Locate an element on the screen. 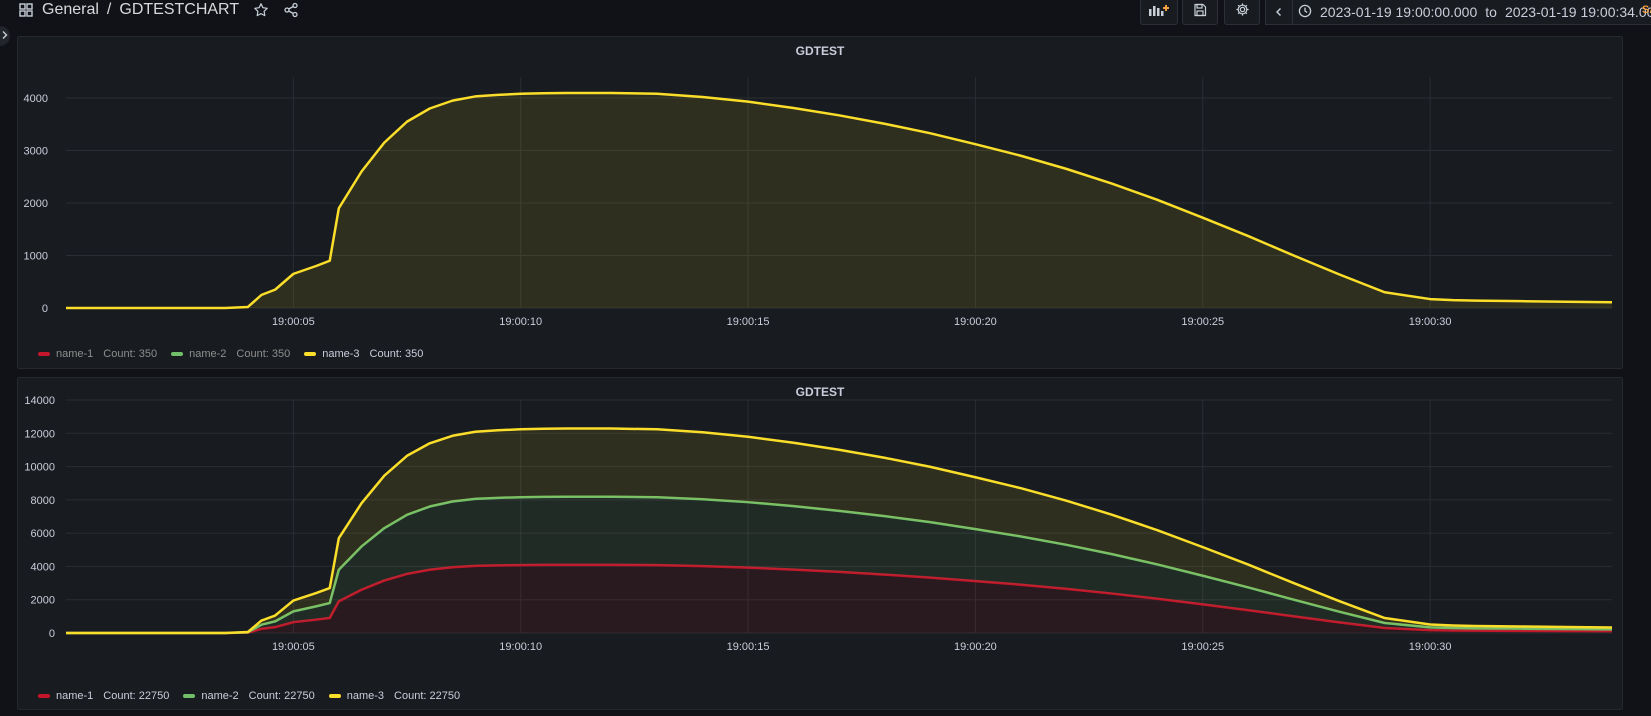  legend-item: name-3 Count: 22750 is located at coordinates (394, 696).